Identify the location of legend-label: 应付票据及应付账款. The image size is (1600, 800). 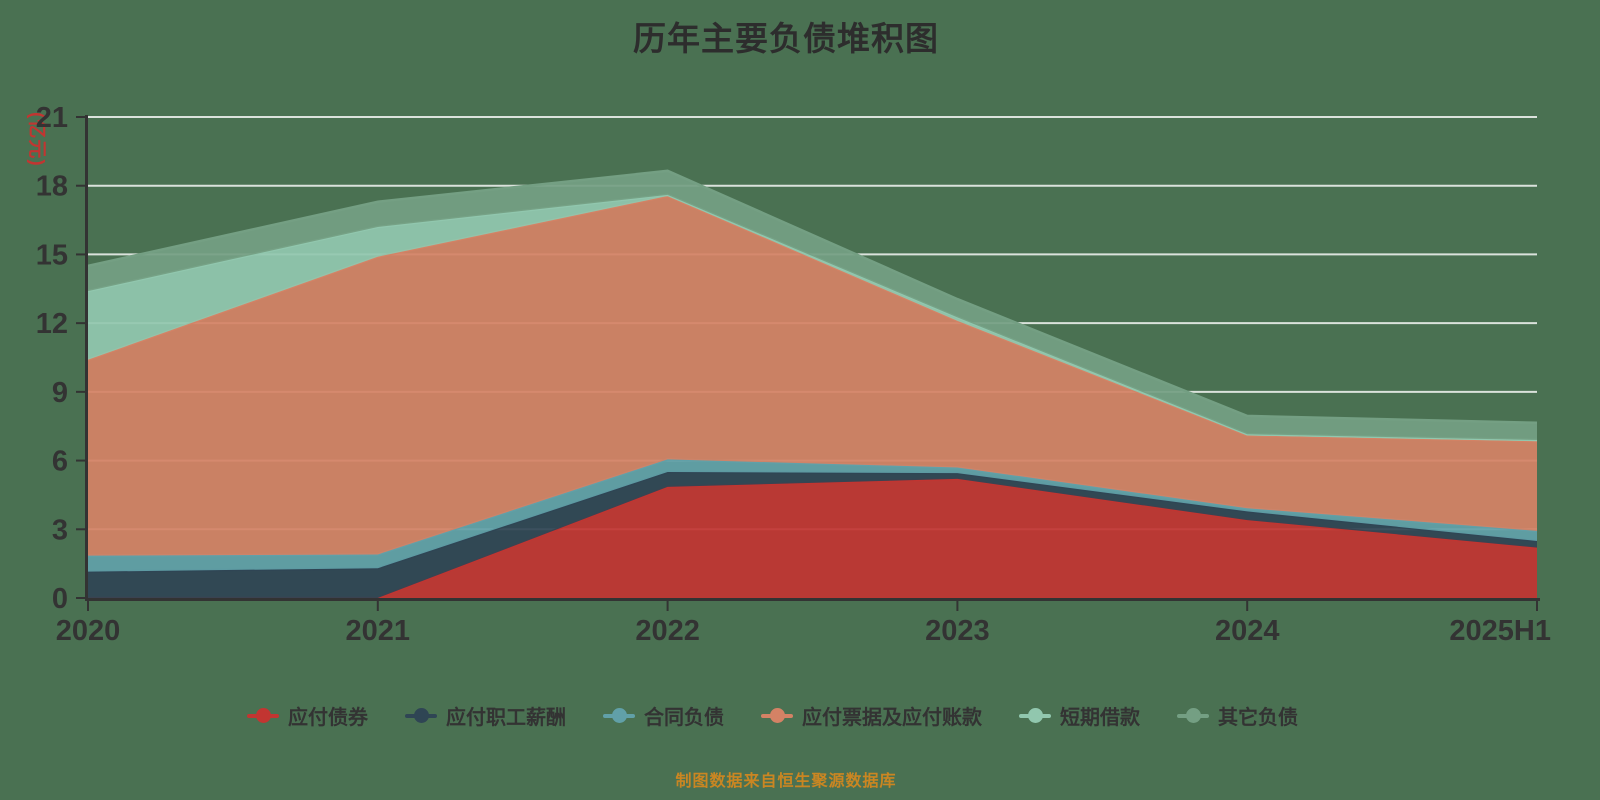
(892, 718).